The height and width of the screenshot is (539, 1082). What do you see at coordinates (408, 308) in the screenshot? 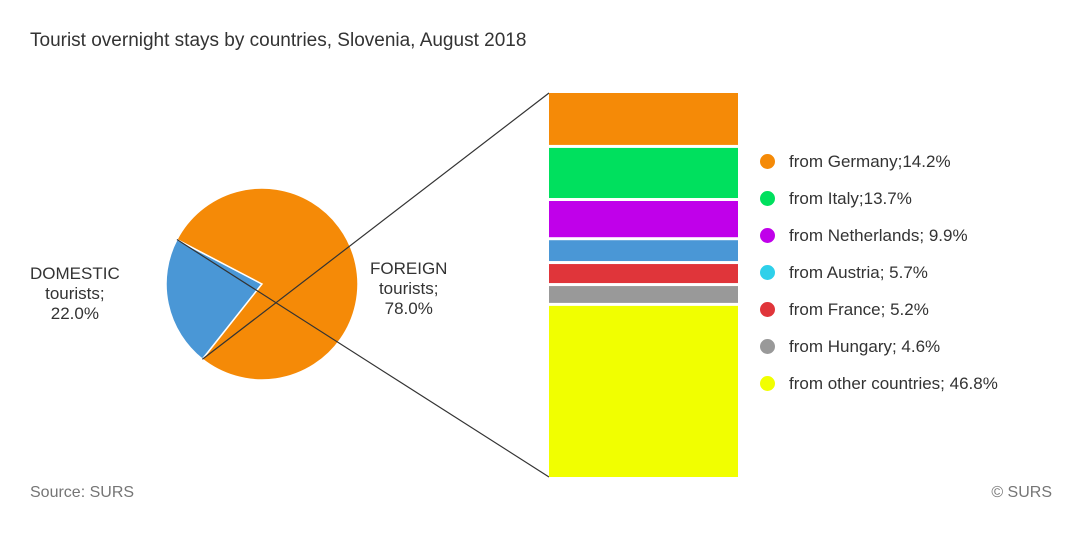
I see `pie-label-foreign-line3: 78.0%` at bounding box center [408, 308].